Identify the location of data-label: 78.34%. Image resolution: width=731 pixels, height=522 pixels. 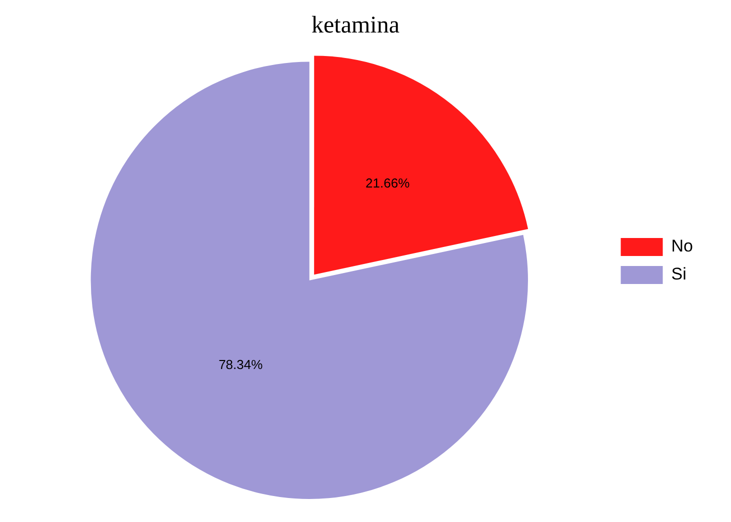
(241, 364).